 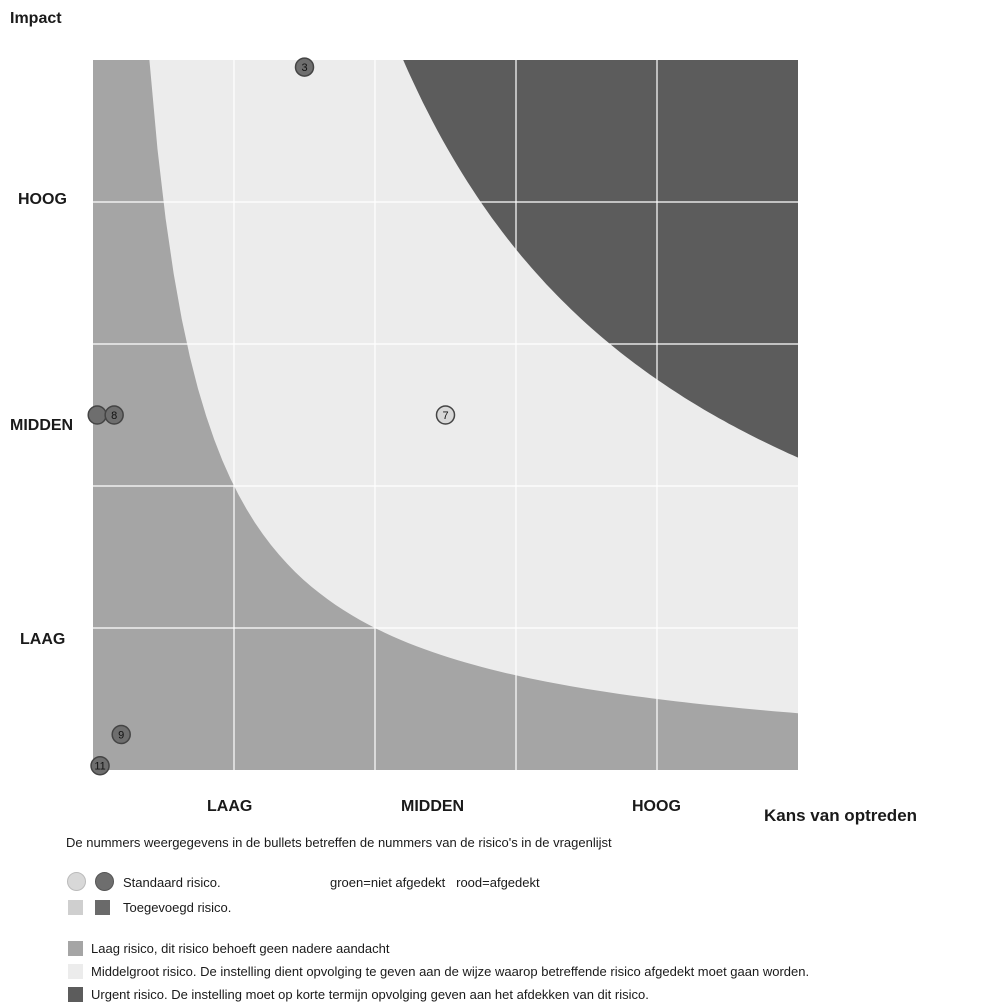 I want to click on risk-point-label: 9, so click(x=121, y=736).